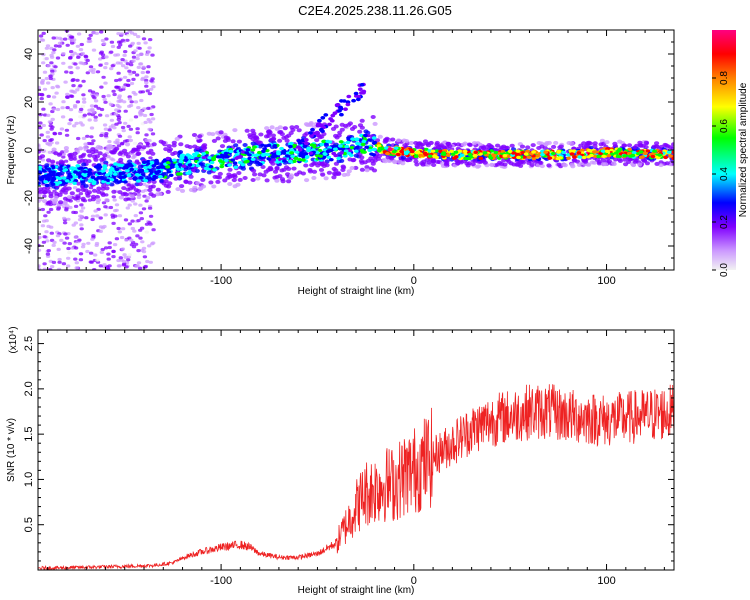  Describe the element at coordinates (29, 54) in the screenshot. I see `y-tick-label: 40` at that location.